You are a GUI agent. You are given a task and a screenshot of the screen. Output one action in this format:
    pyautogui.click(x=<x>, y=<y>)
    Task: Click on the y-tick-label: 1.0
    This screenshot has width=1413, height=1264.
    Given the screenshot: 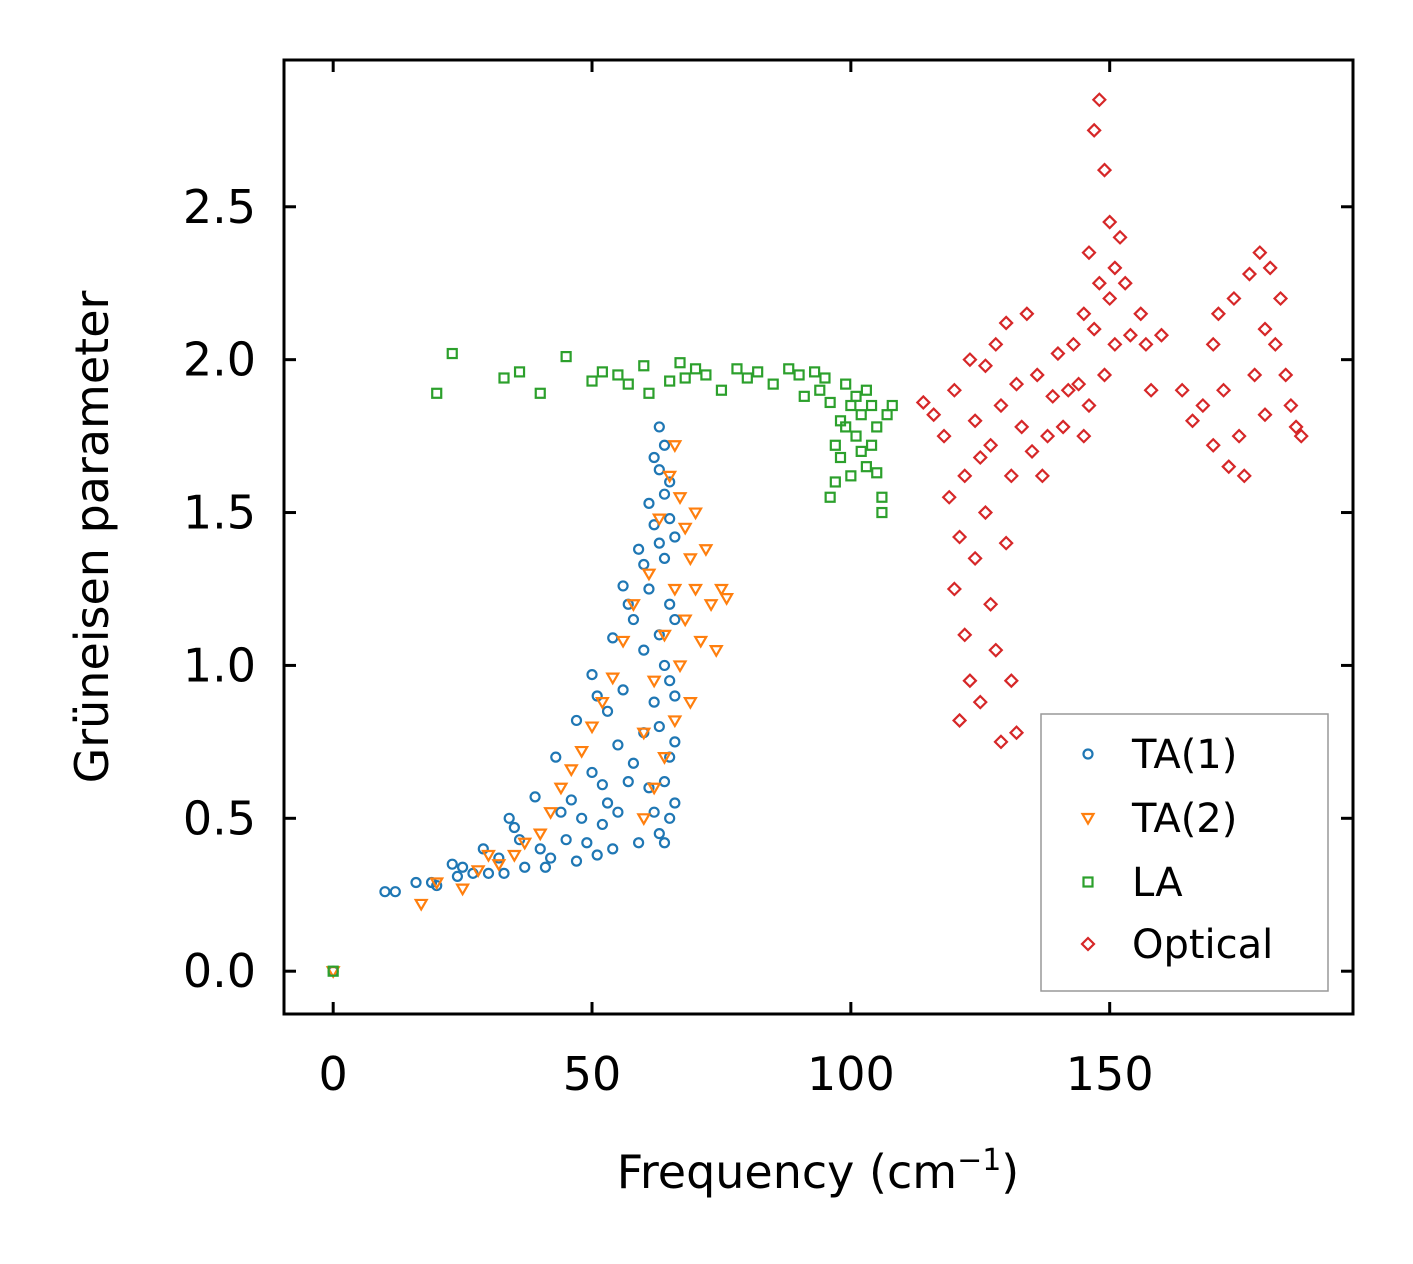 What is the action you would take?
    pyautogui.click(x=219, y=665)
    